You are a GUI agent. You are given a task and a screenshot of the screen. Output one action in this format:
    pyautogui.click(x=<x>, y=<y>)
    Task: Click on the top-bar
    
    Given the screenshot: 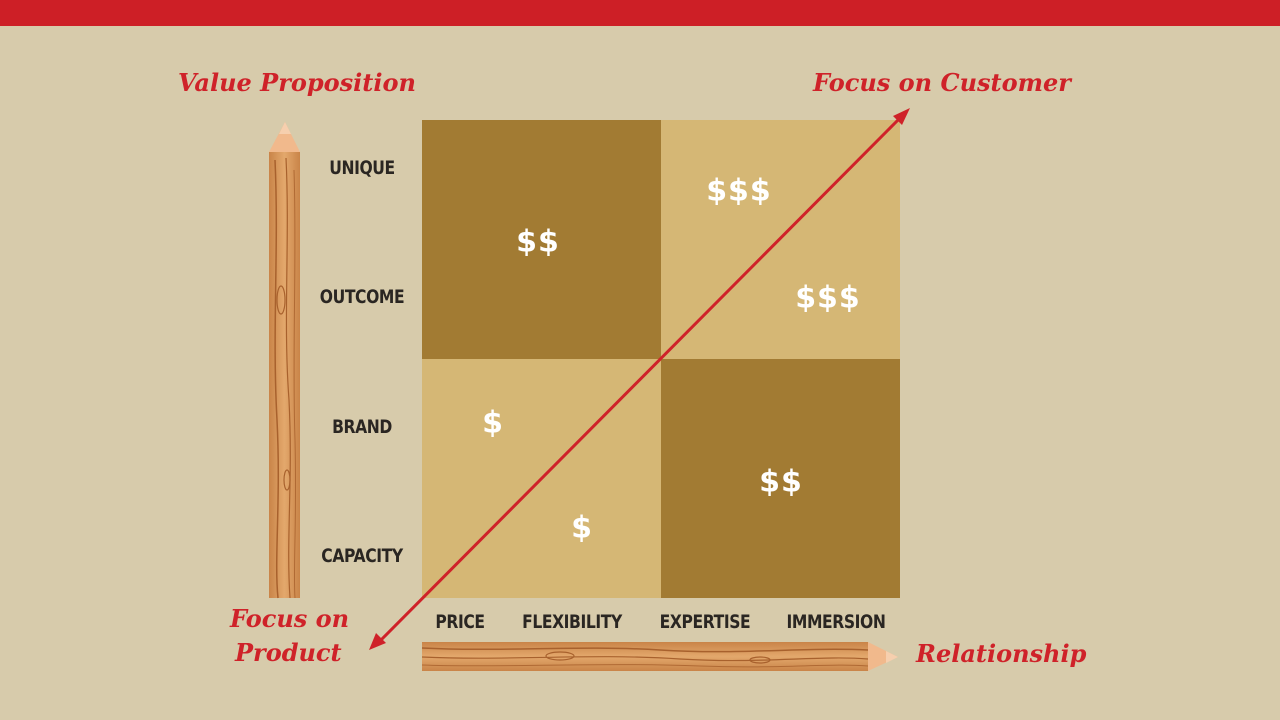 What is the action you would take?
    pyautogui.click(x=640, y=13)
    